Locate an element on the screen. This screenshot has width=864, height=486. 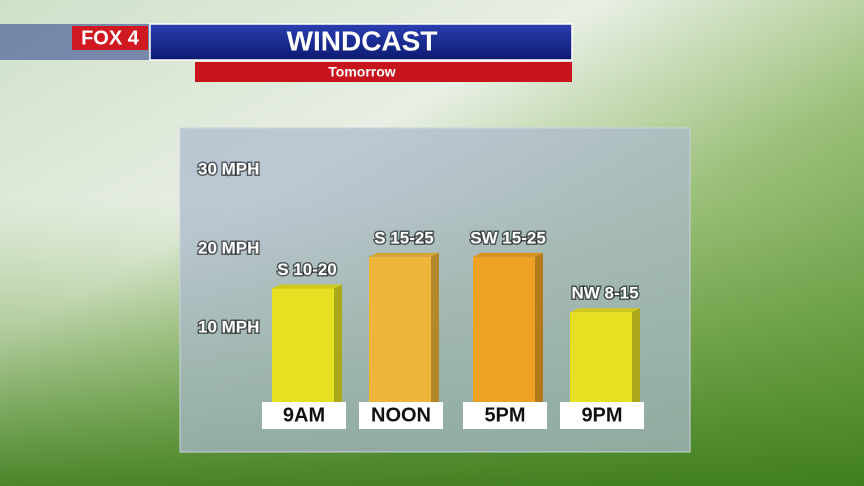
x-tick-label: 9AM is located at coordinates (304, 415).